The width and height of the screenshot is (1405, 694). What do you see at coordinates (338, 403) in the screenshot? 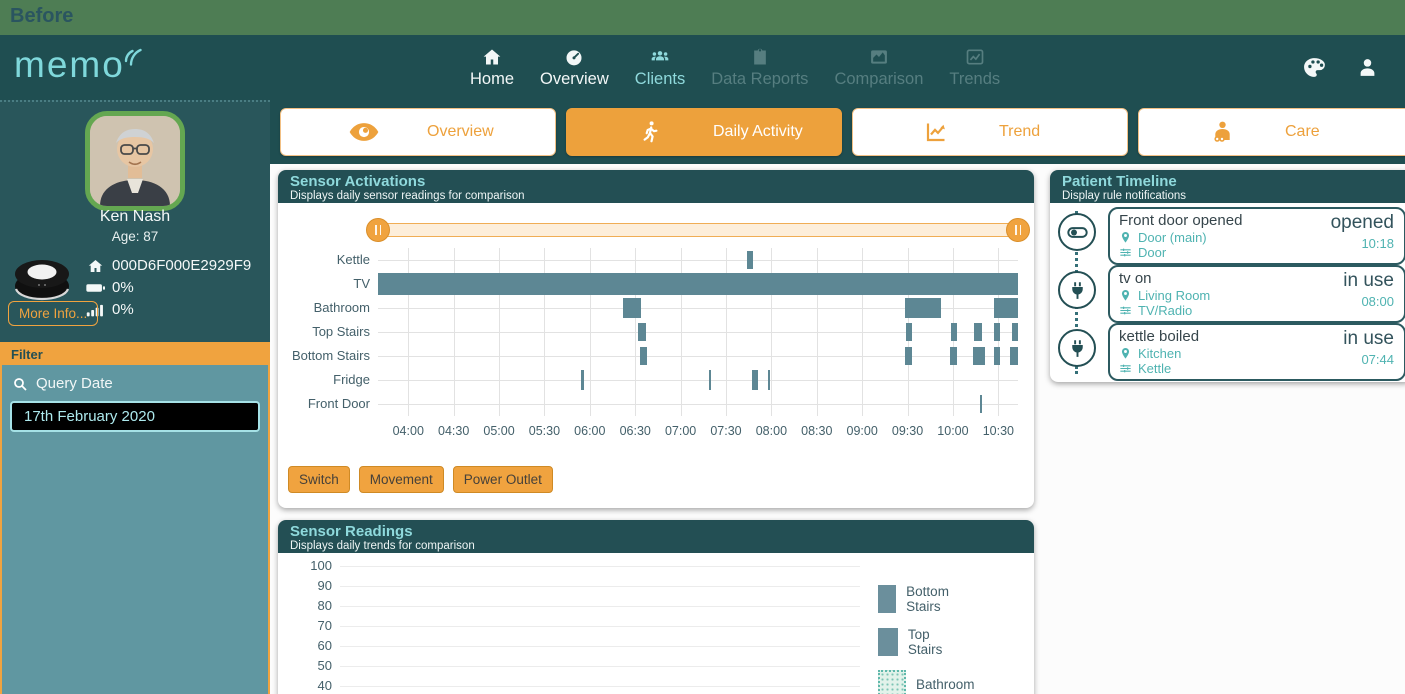
I see `gantt-row-label: Front Door` at bounding box center [338, 403].